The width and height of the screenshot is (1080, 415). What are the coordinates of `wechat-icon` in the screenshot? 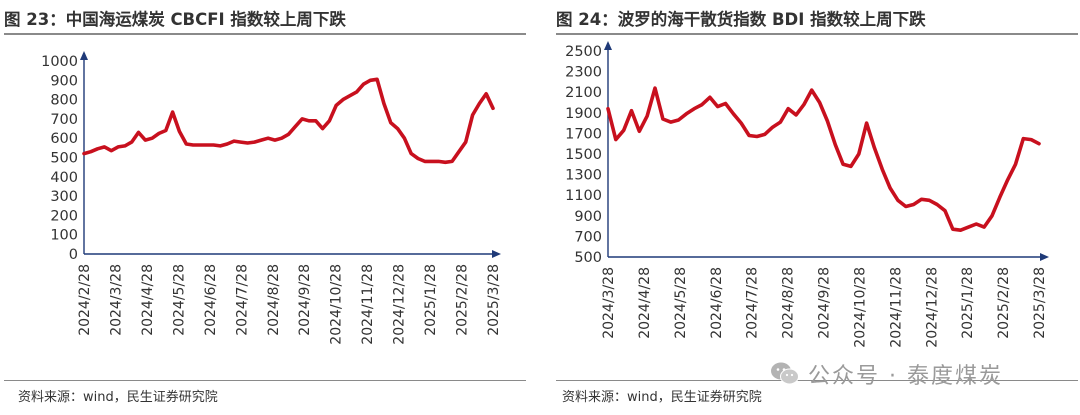 It's located at (785, 373).